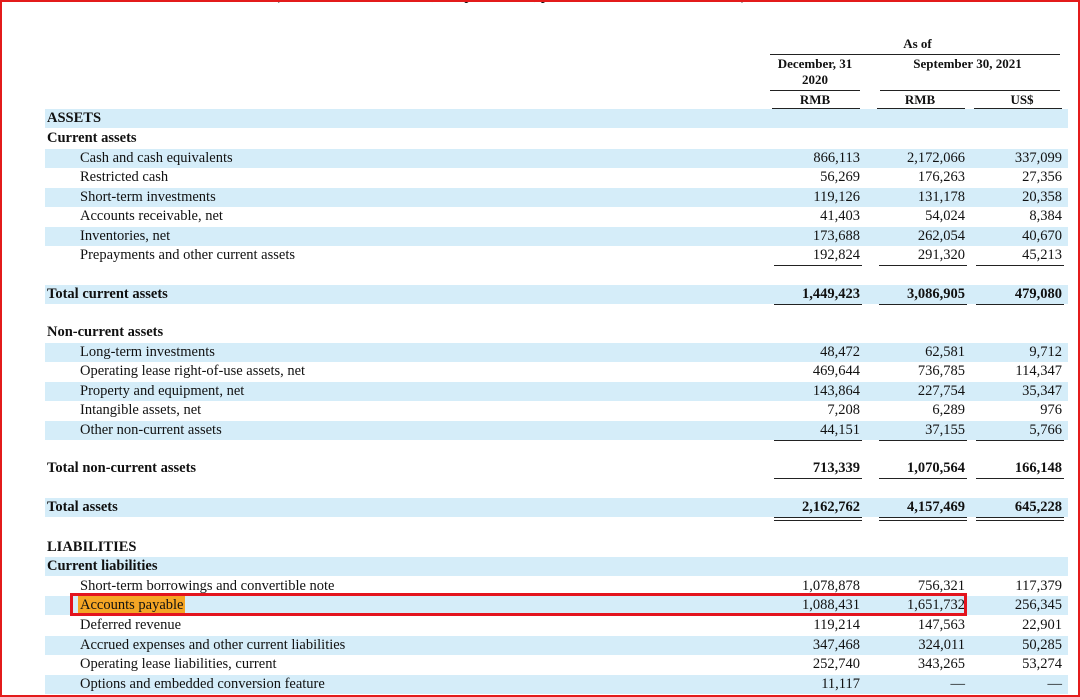 The width and height of the screenshot is (1080, 697). I want to click on cell-value: 143,864, so click(836, 390).